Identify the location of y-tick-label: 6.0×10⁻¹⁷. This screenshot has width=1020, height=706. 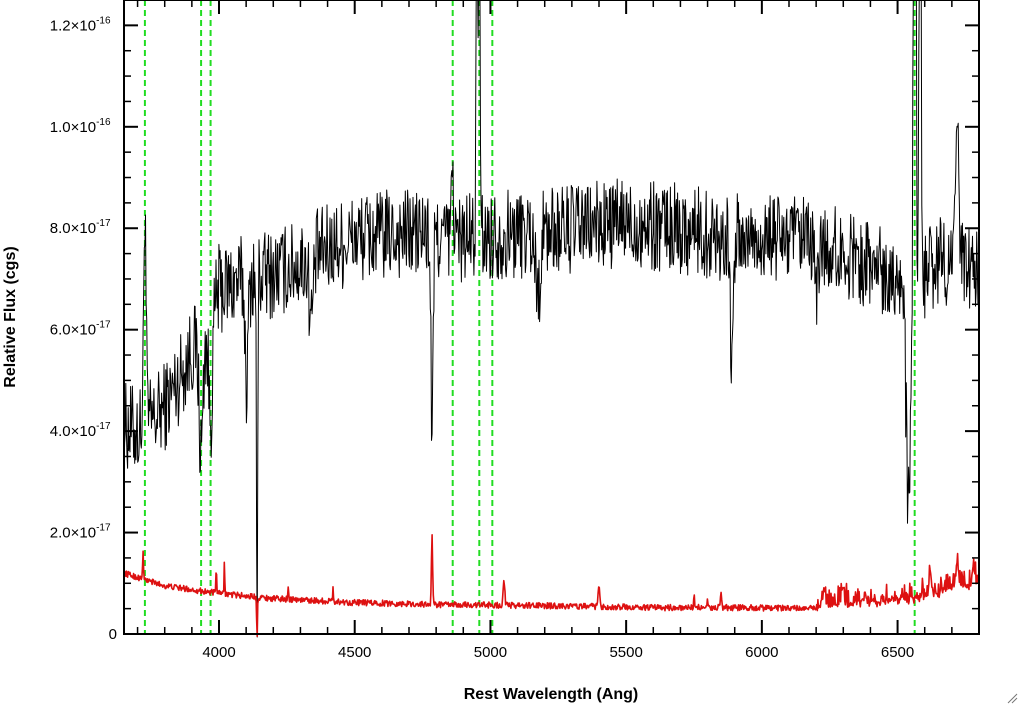
(80, 329).